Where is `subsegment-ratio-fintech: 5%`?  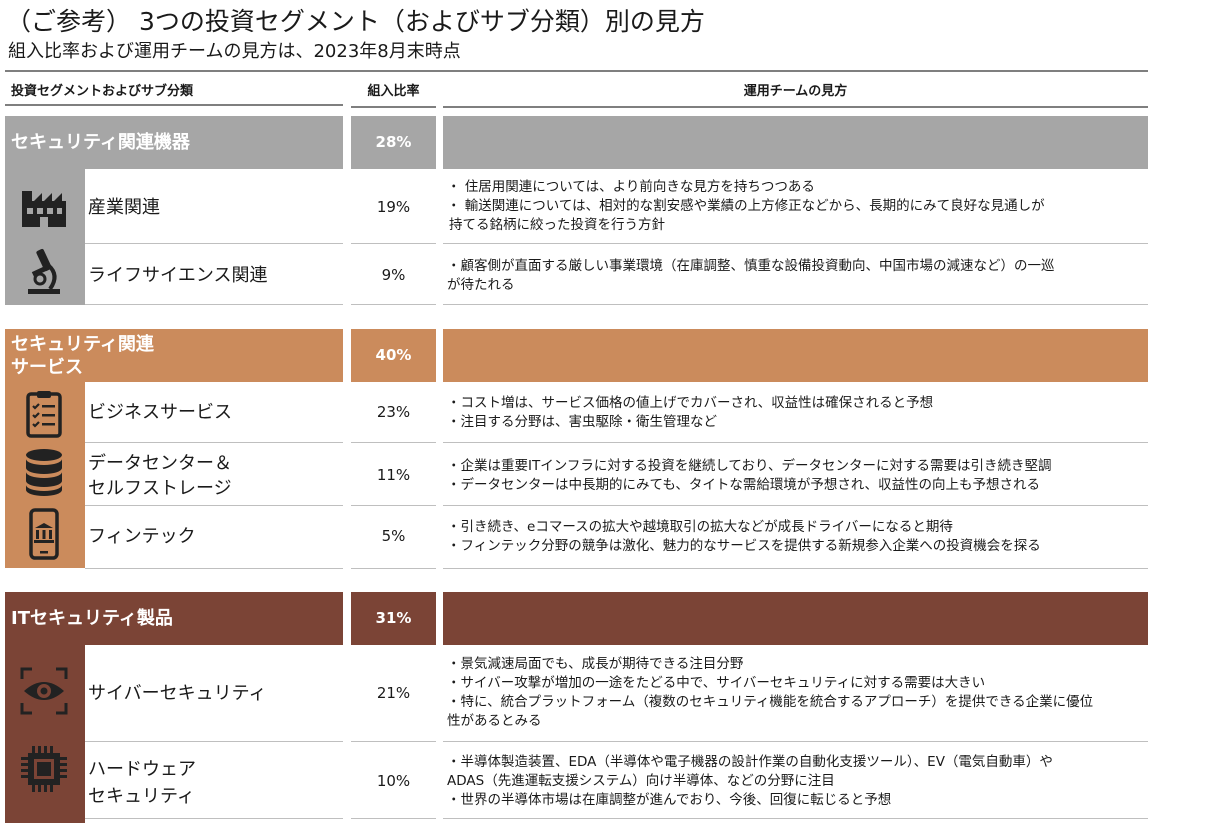 subsegment-ratio-fintech: 5% is located at coordinates (393, 536).